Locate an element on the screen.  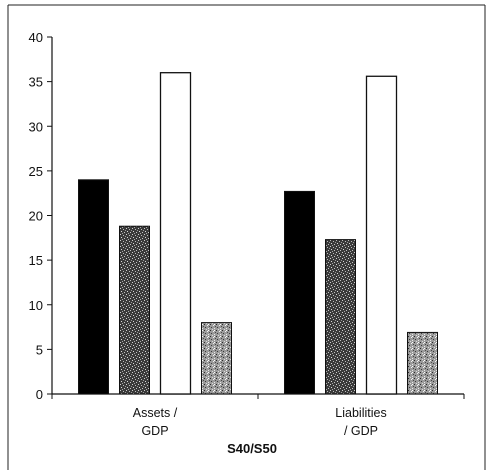
y-tick-label: 5 is located at coordinates (39, 349).